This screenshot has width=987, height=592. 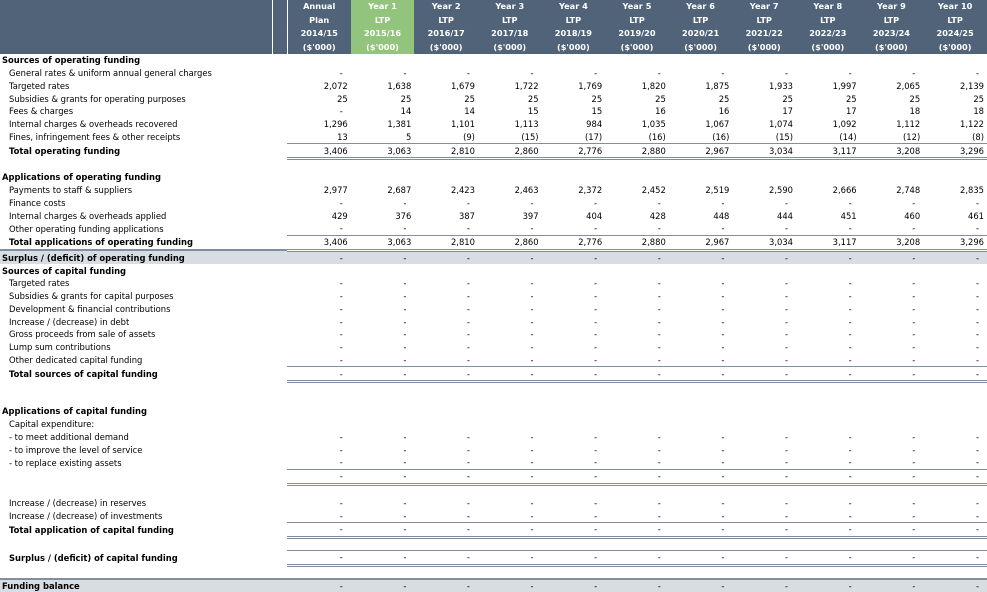 What do you see at coordinates (493, 283) in the screenshot?
I see `table-row: Targeted rates-----------` at bounding box center [493, 283].